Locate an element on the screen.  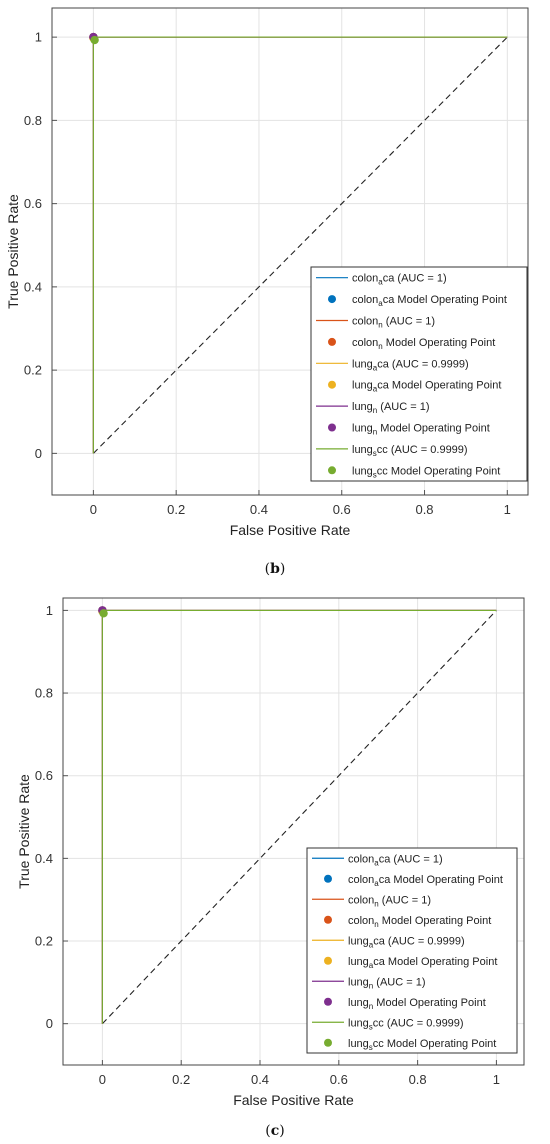
figure-caption: (c) is located at coordinates (274, 1131).